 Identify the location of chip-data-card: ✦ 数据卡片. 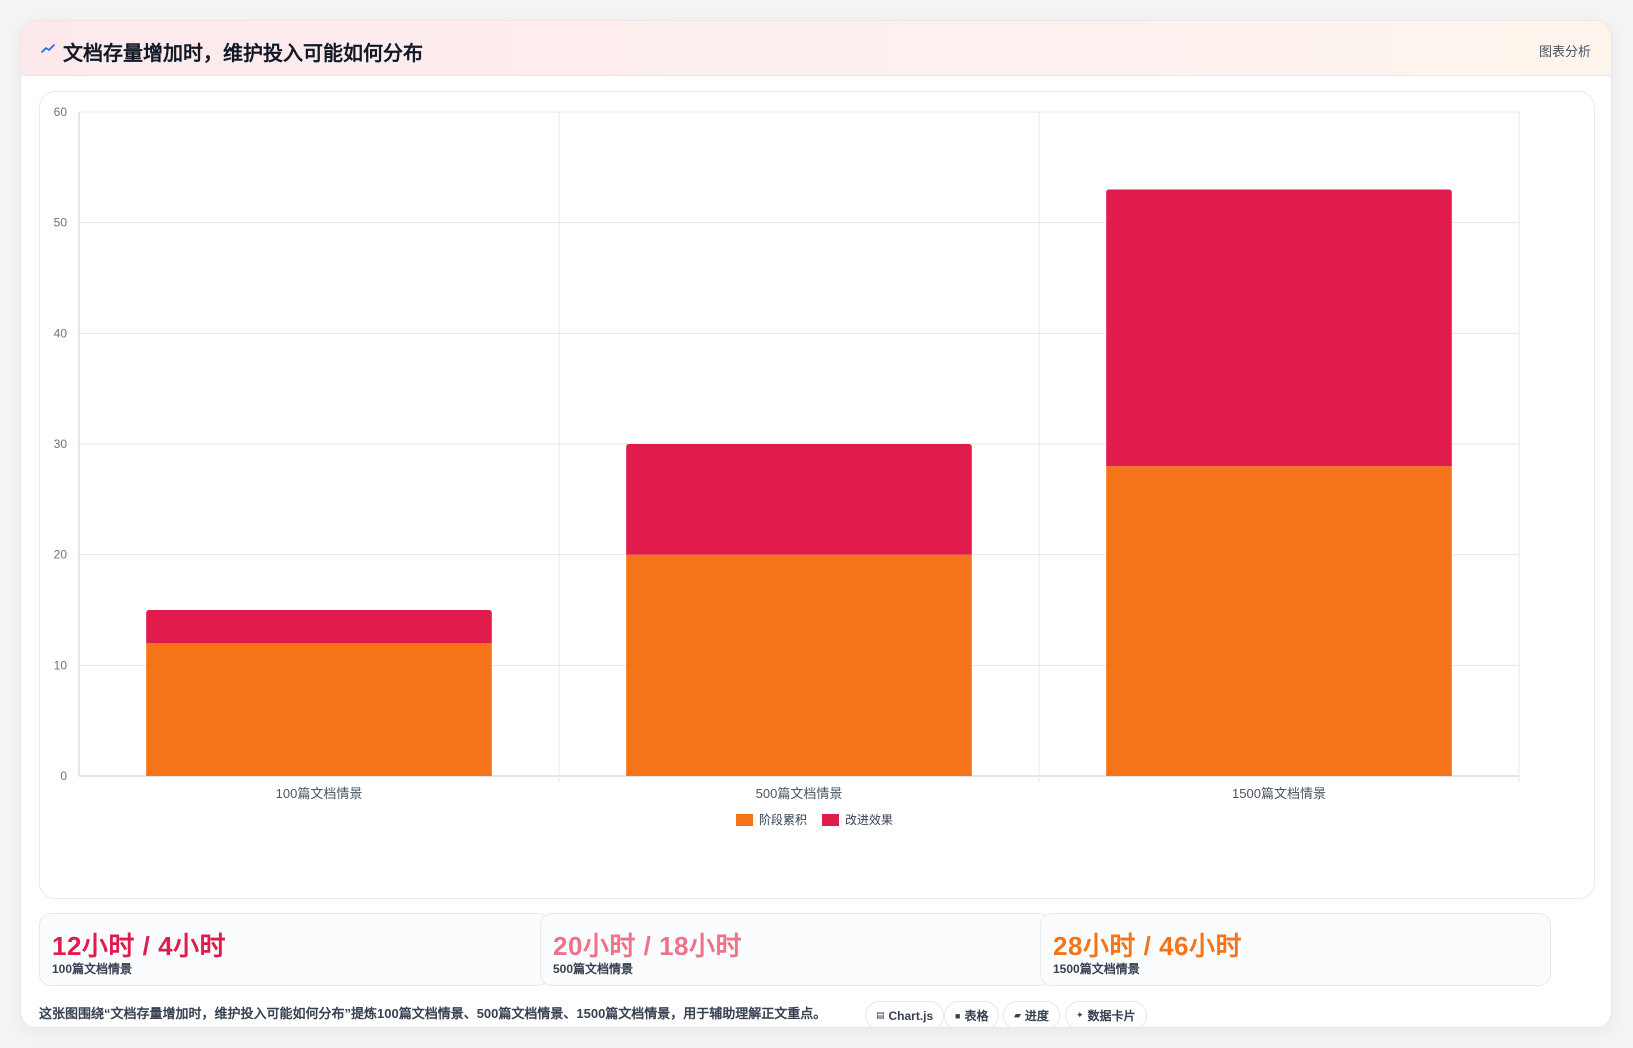
(1106, 1014).